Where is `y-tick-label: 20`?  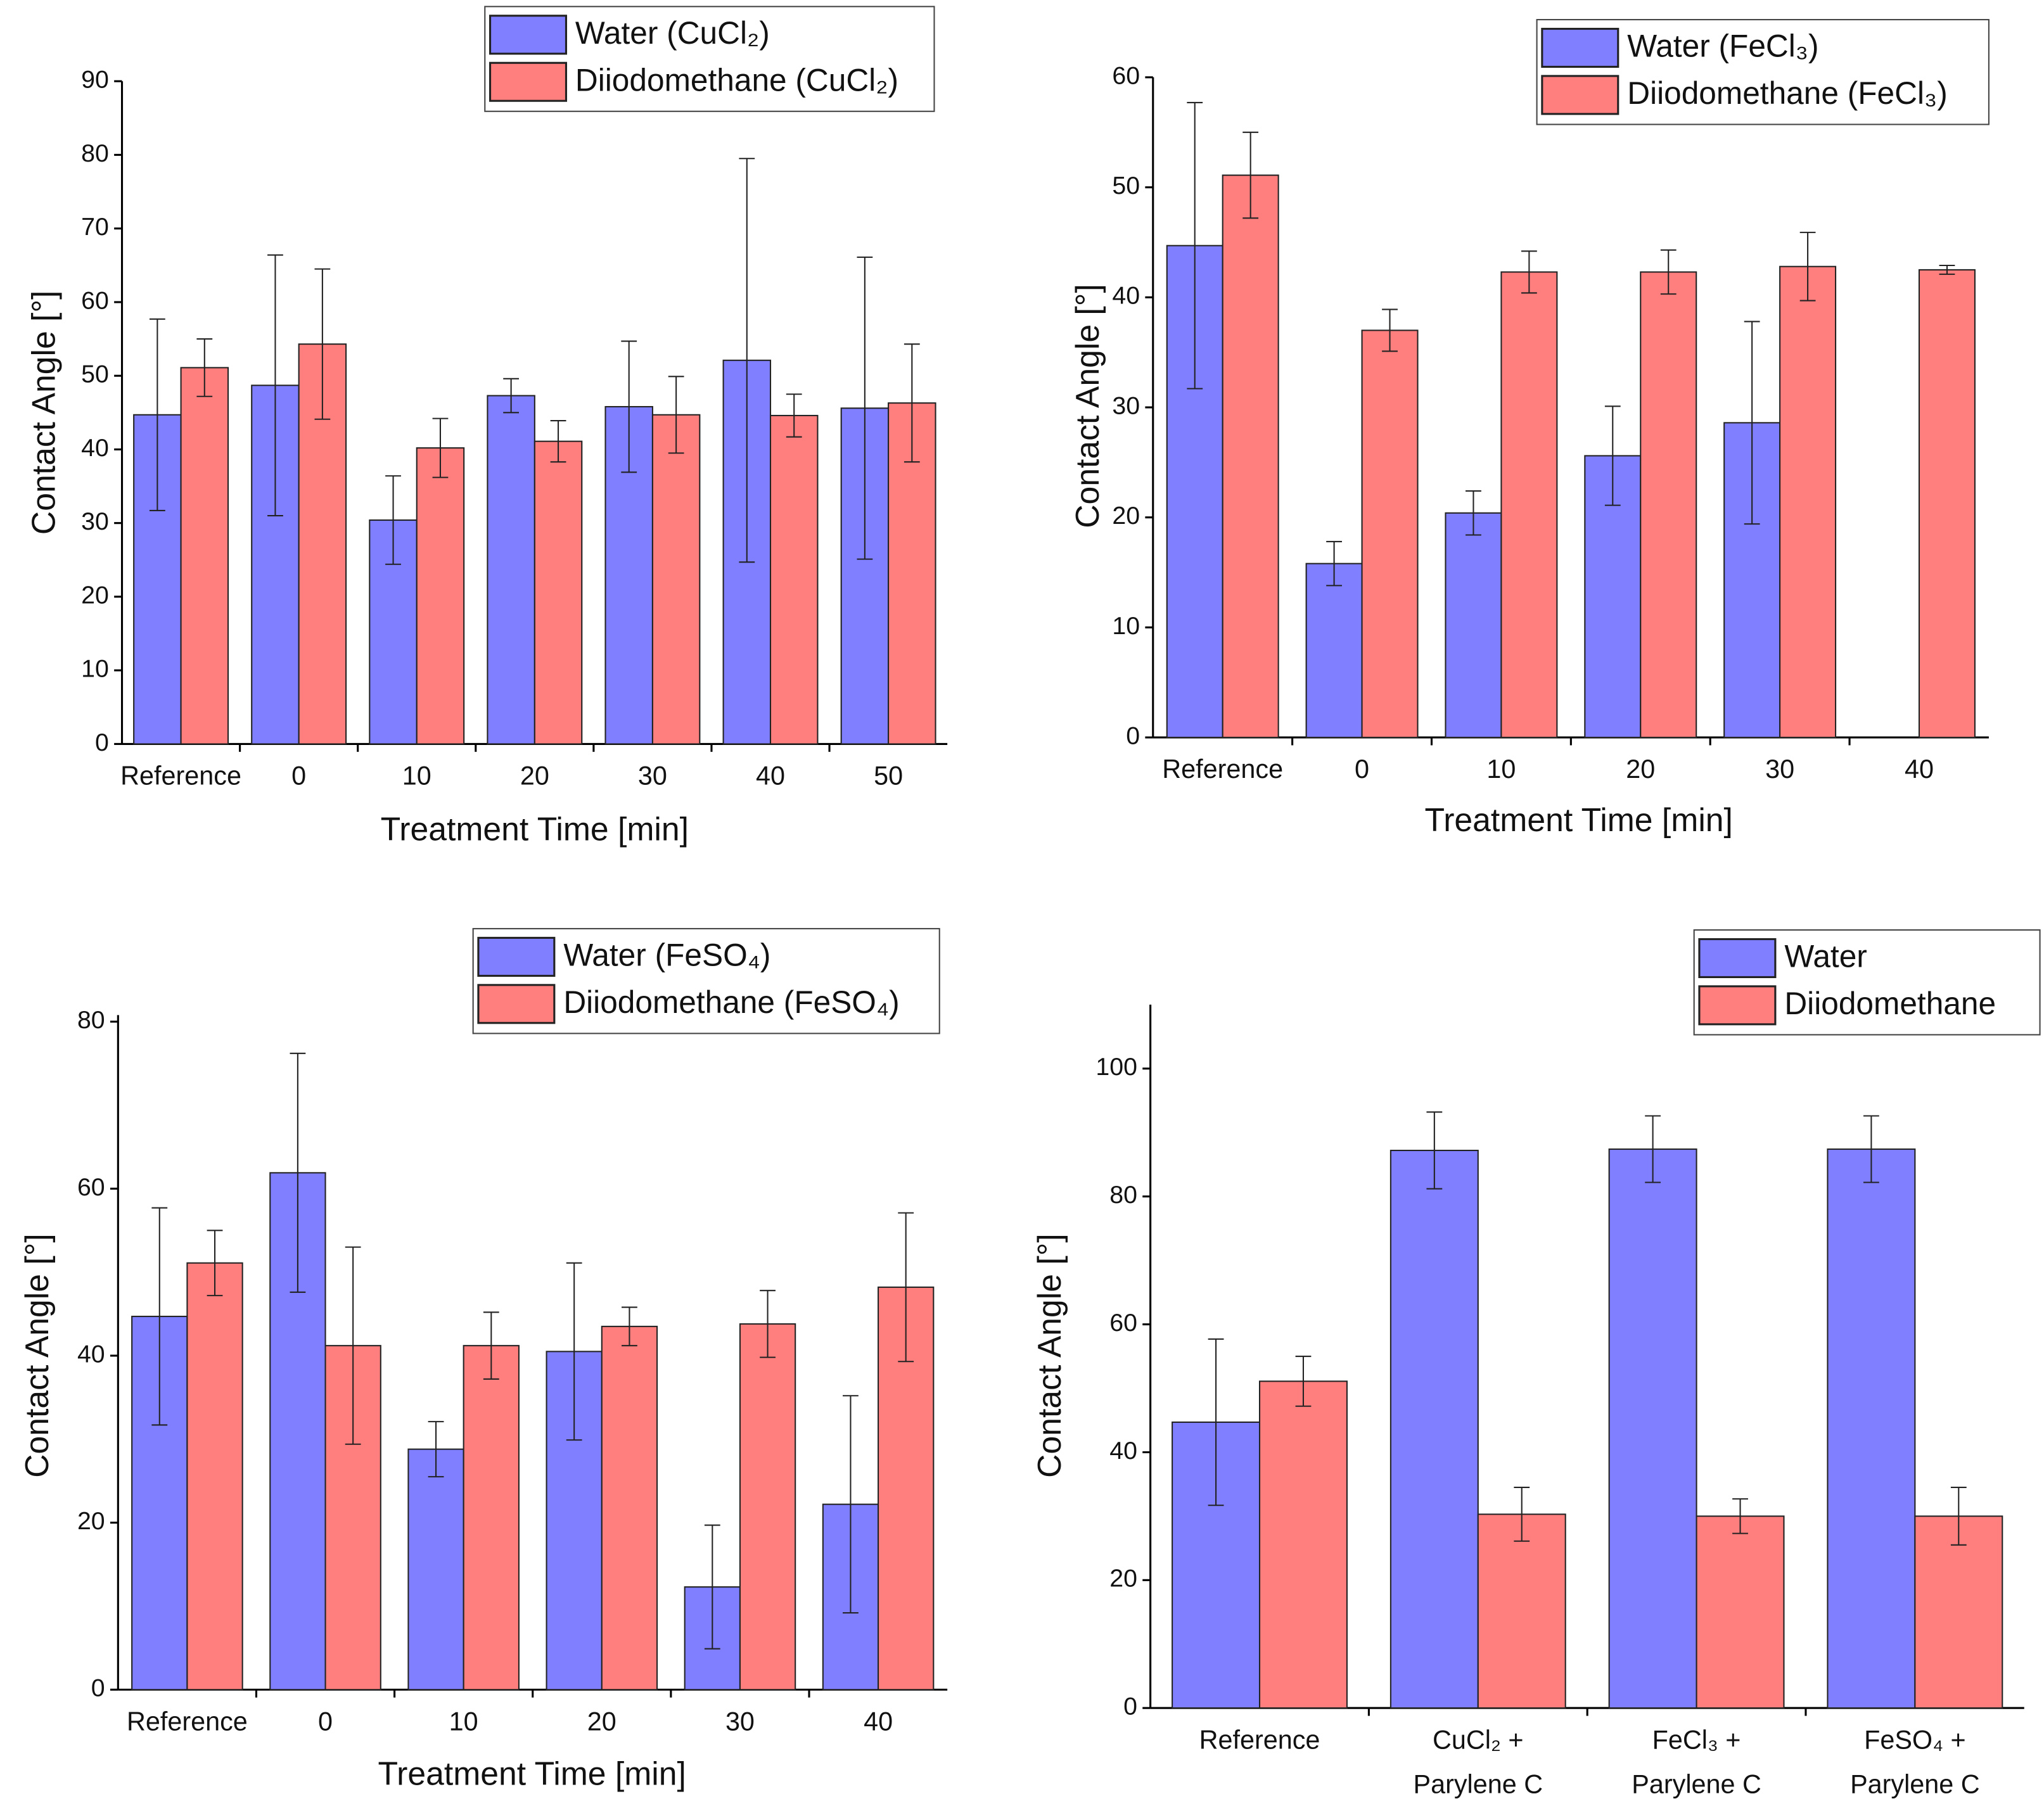
y-tick-label: 20 is located at coordinates (1126, 516).